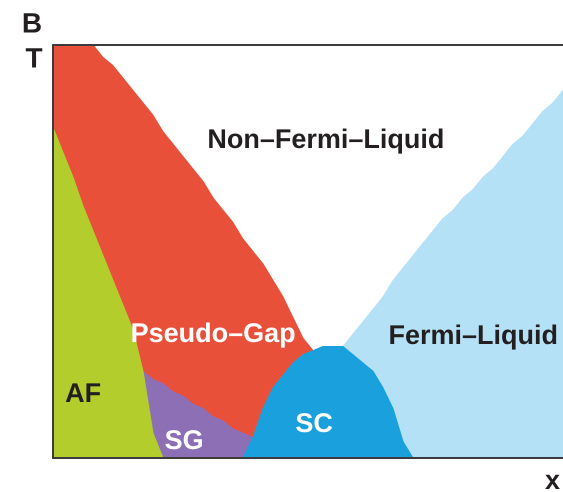  Describe the element at coordinates (34, 58) in the screenshot. I see `y-axis-title: T` at that location.